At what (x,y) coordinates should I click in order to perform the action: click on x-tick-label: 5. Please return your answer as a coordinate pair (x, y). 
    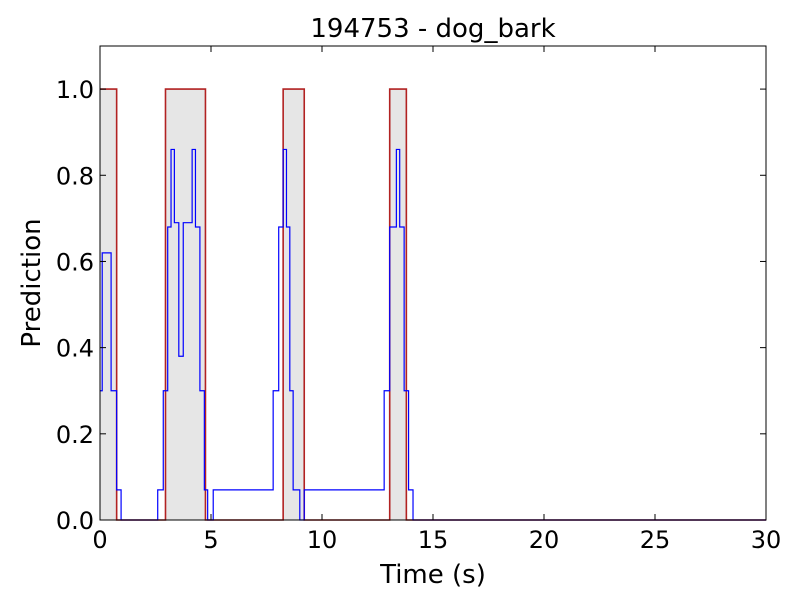
    Looking at the image, I should click on (210, 540).